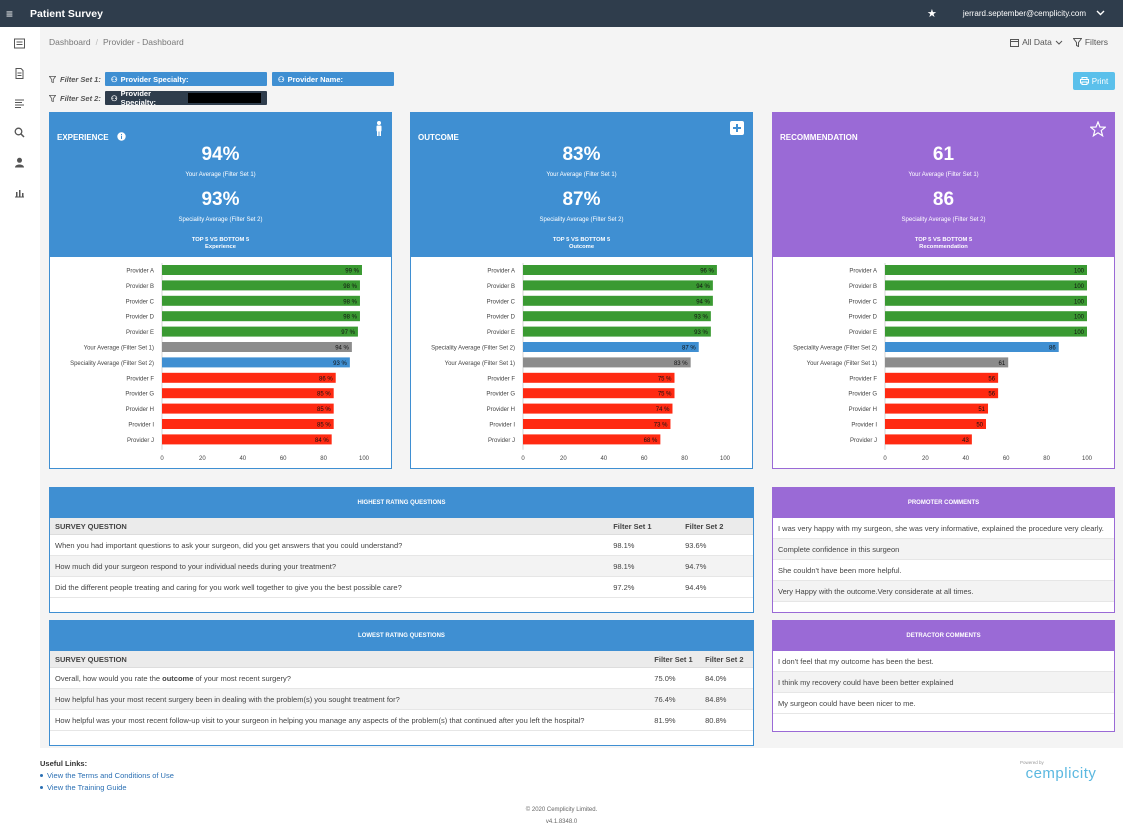 The height and width of the screenshot is (832, 1123). I want to click on filter-set-1-label: Filter Set 1:, so click(80, 79).